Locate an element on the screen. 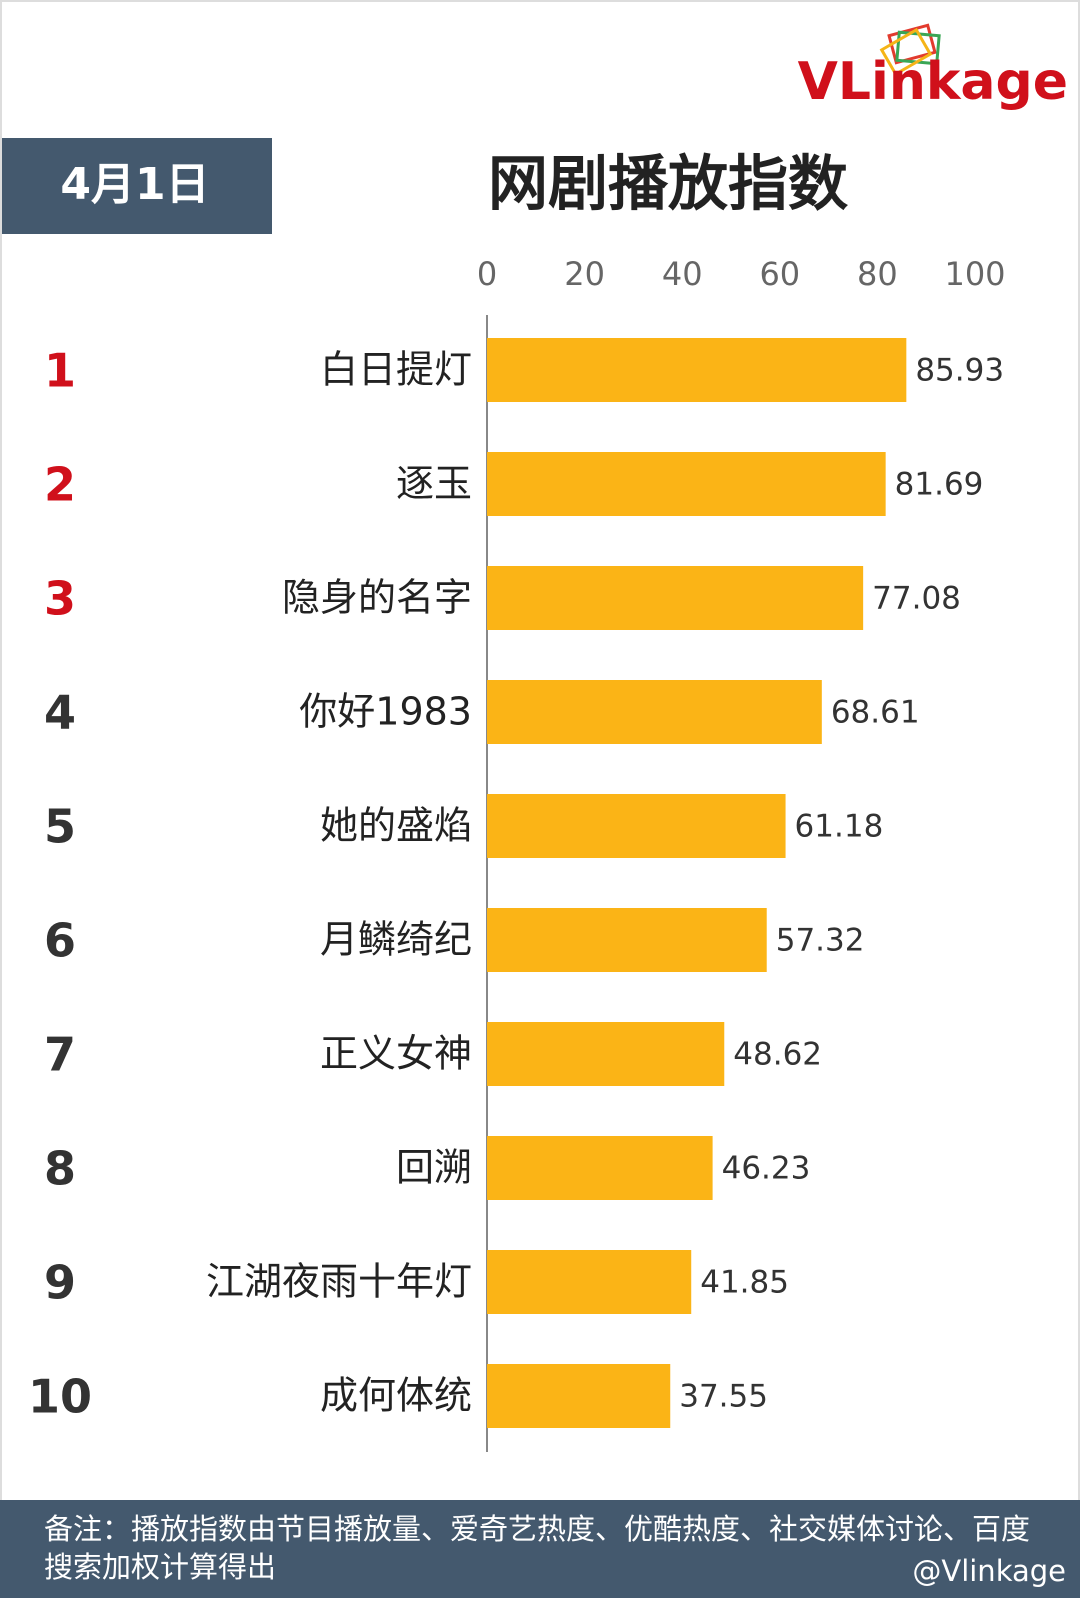 The image size is (1080, 1598). value-label: 61.18 is located at coordinates (839, 827).